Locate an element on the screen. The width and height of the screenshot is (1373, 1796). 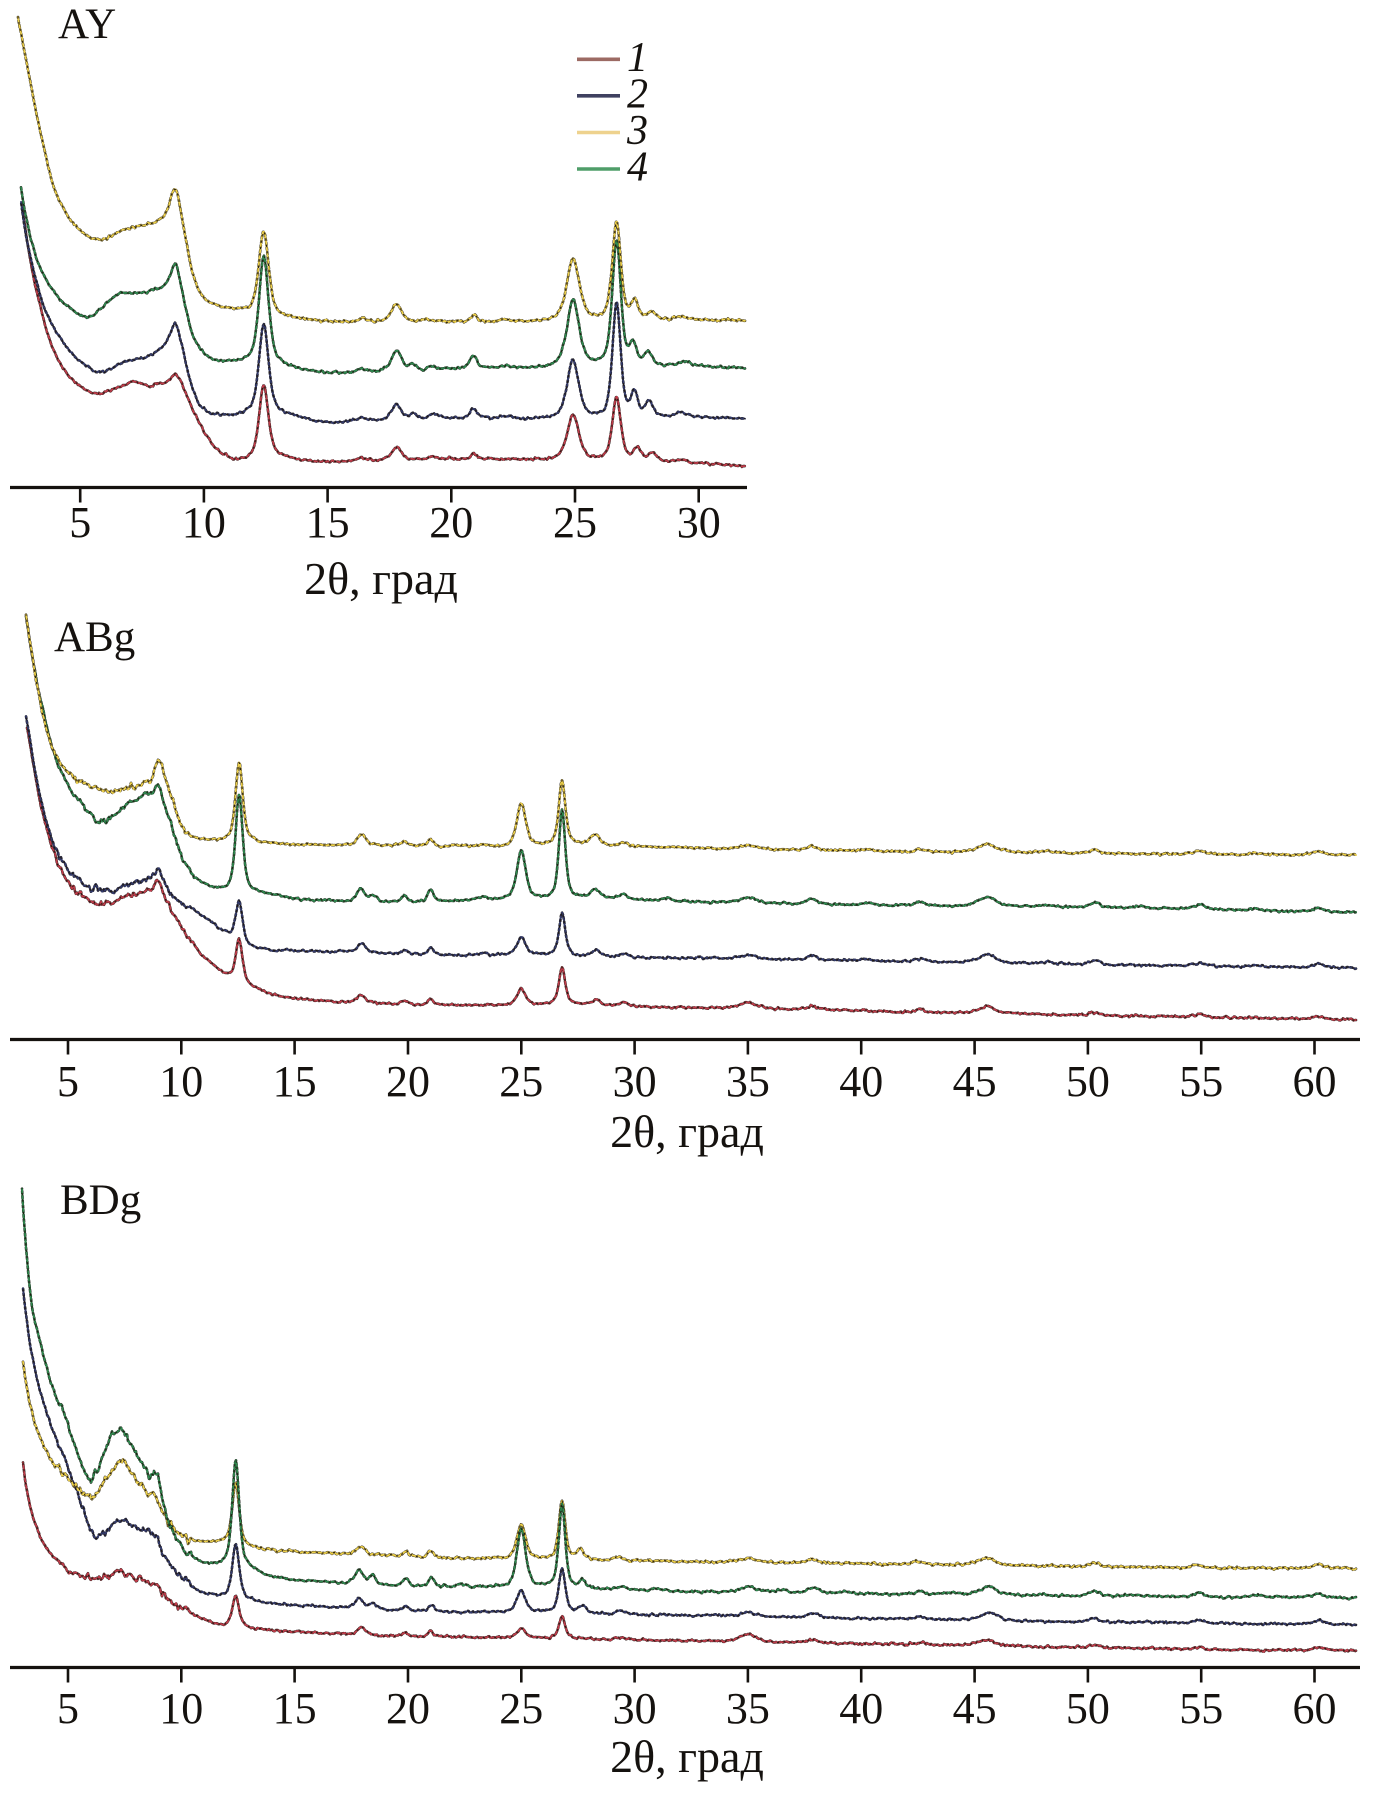
svg-text: 4 is located at coordinates (637, 168).